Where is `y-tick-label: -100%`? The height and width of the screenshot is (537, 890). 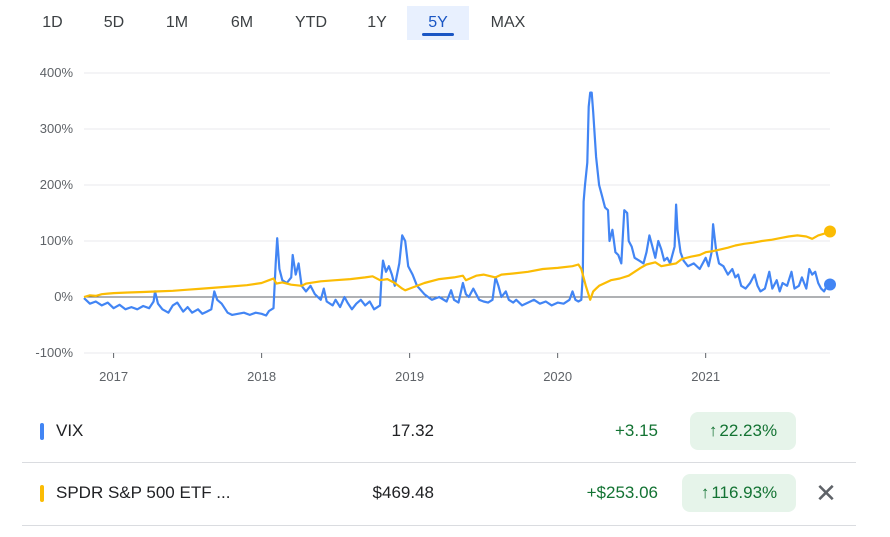 y-tick-label: -100% is located at coordinates (54, 352).